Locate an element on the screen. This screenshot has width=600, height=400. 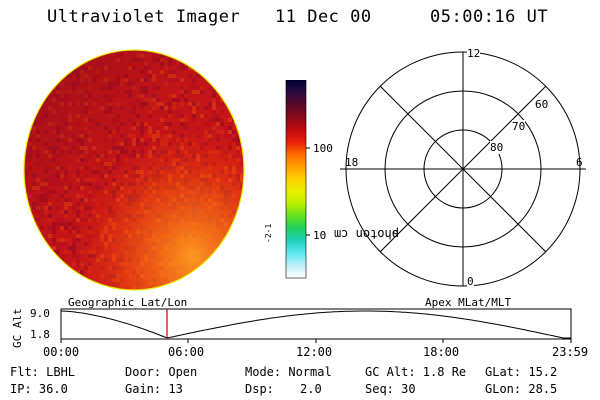
x-tick-2: 12:00 is located at coordinates (314, 352).